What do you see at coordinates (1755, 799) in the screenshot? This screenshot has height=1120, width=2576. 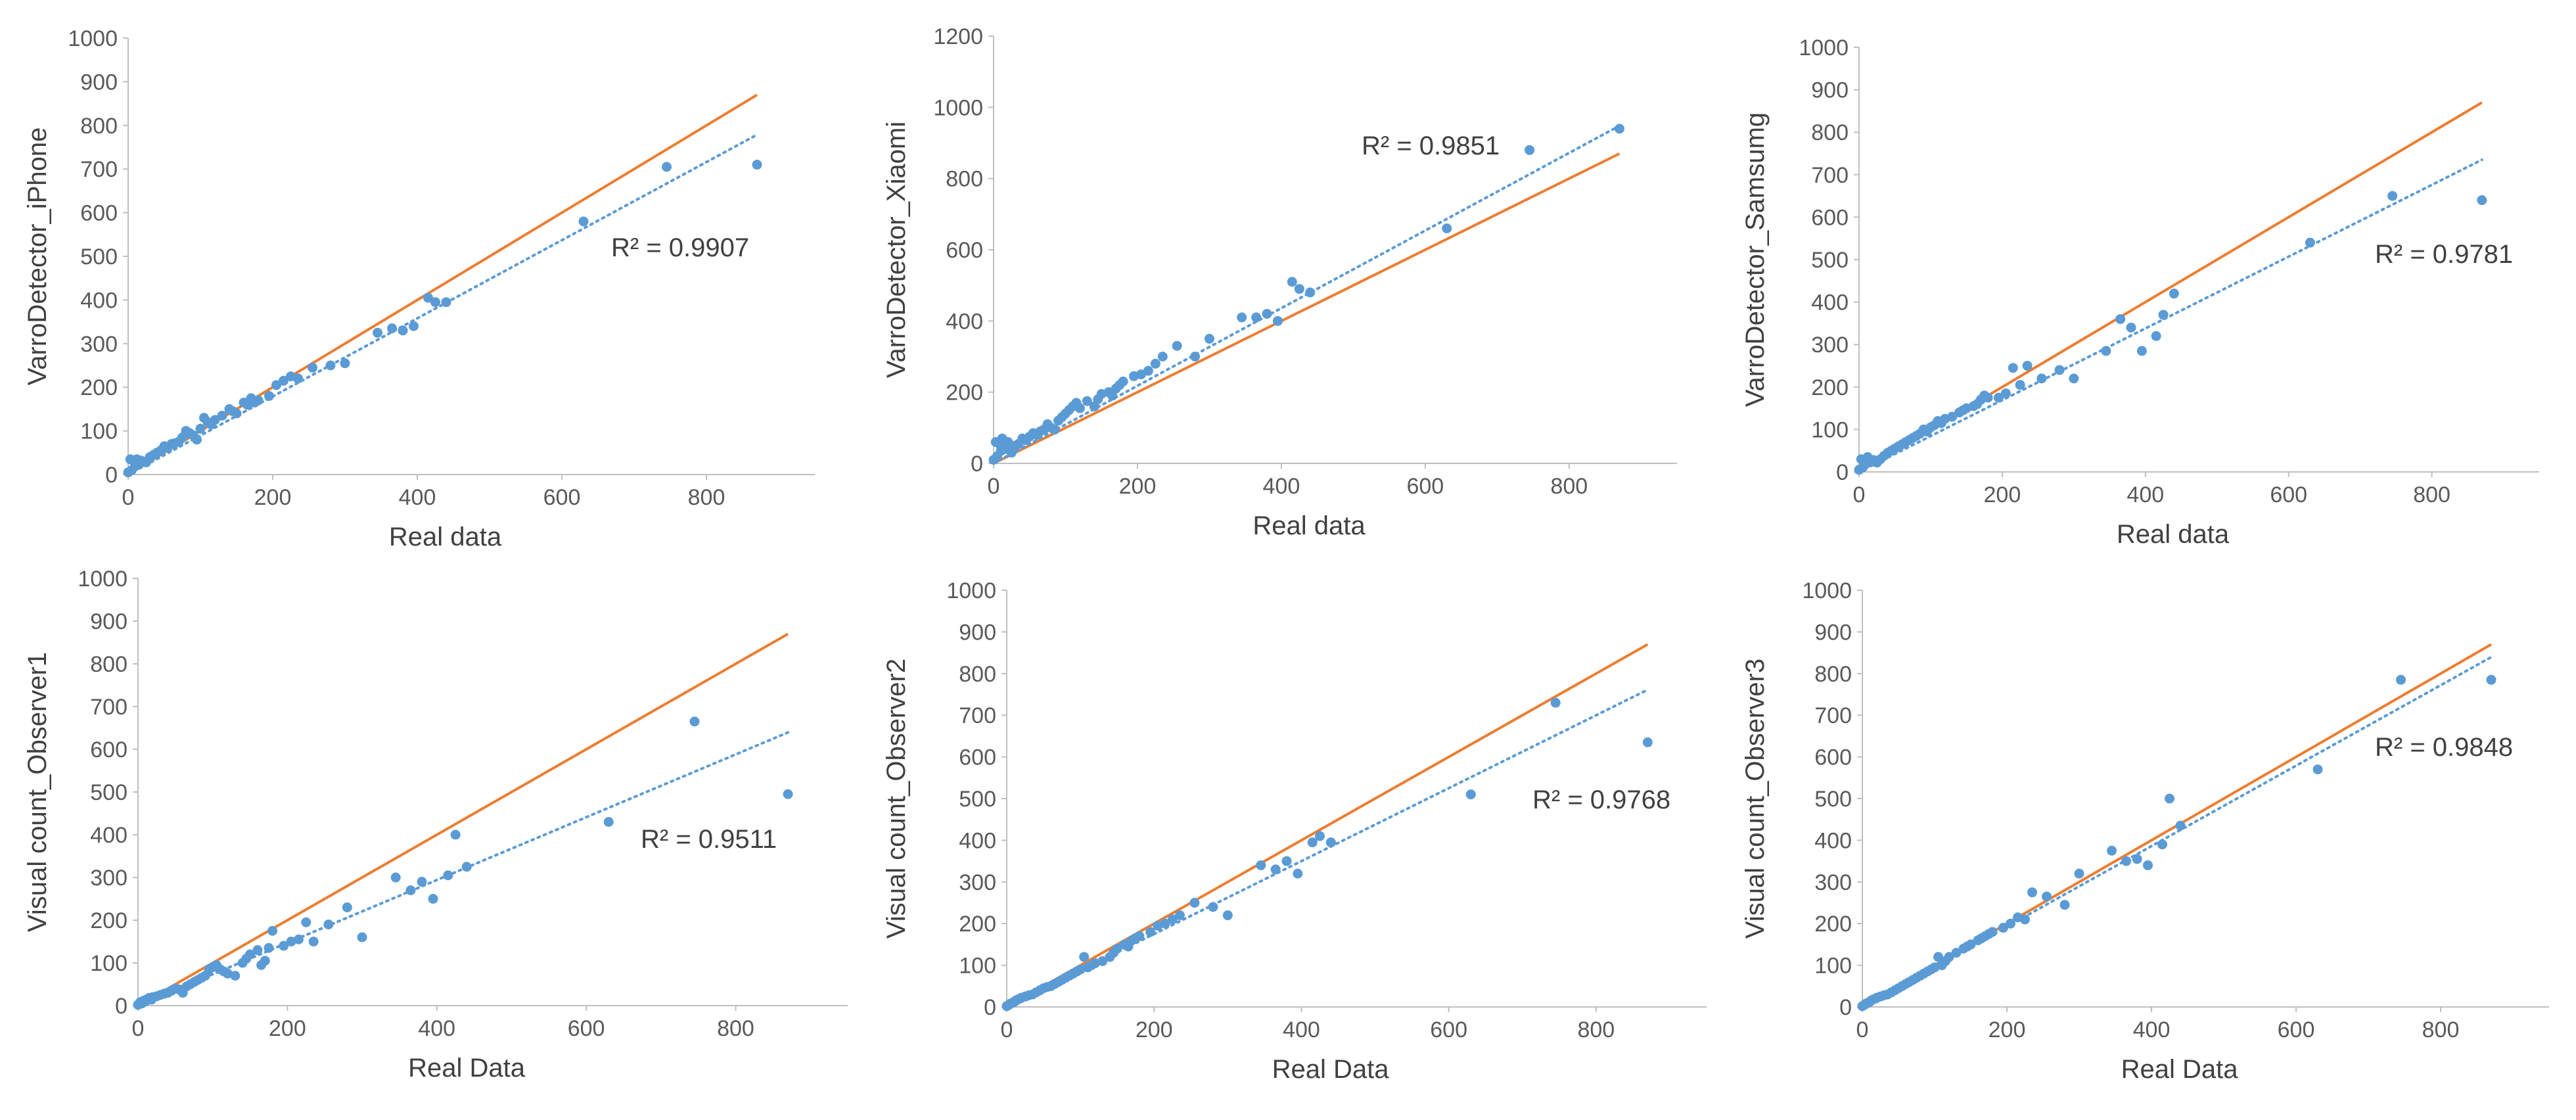 I see `y-axis-title: Visual count_Observer3` at bounding box center [1755, 799].